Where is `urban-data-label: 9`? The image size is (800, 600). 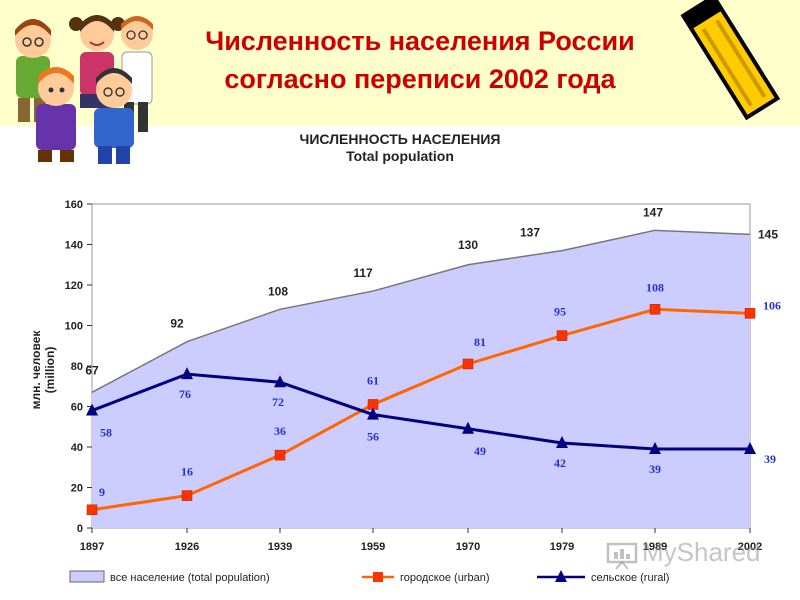
urban-data-label: 9 is located at coordinates (102, 492).